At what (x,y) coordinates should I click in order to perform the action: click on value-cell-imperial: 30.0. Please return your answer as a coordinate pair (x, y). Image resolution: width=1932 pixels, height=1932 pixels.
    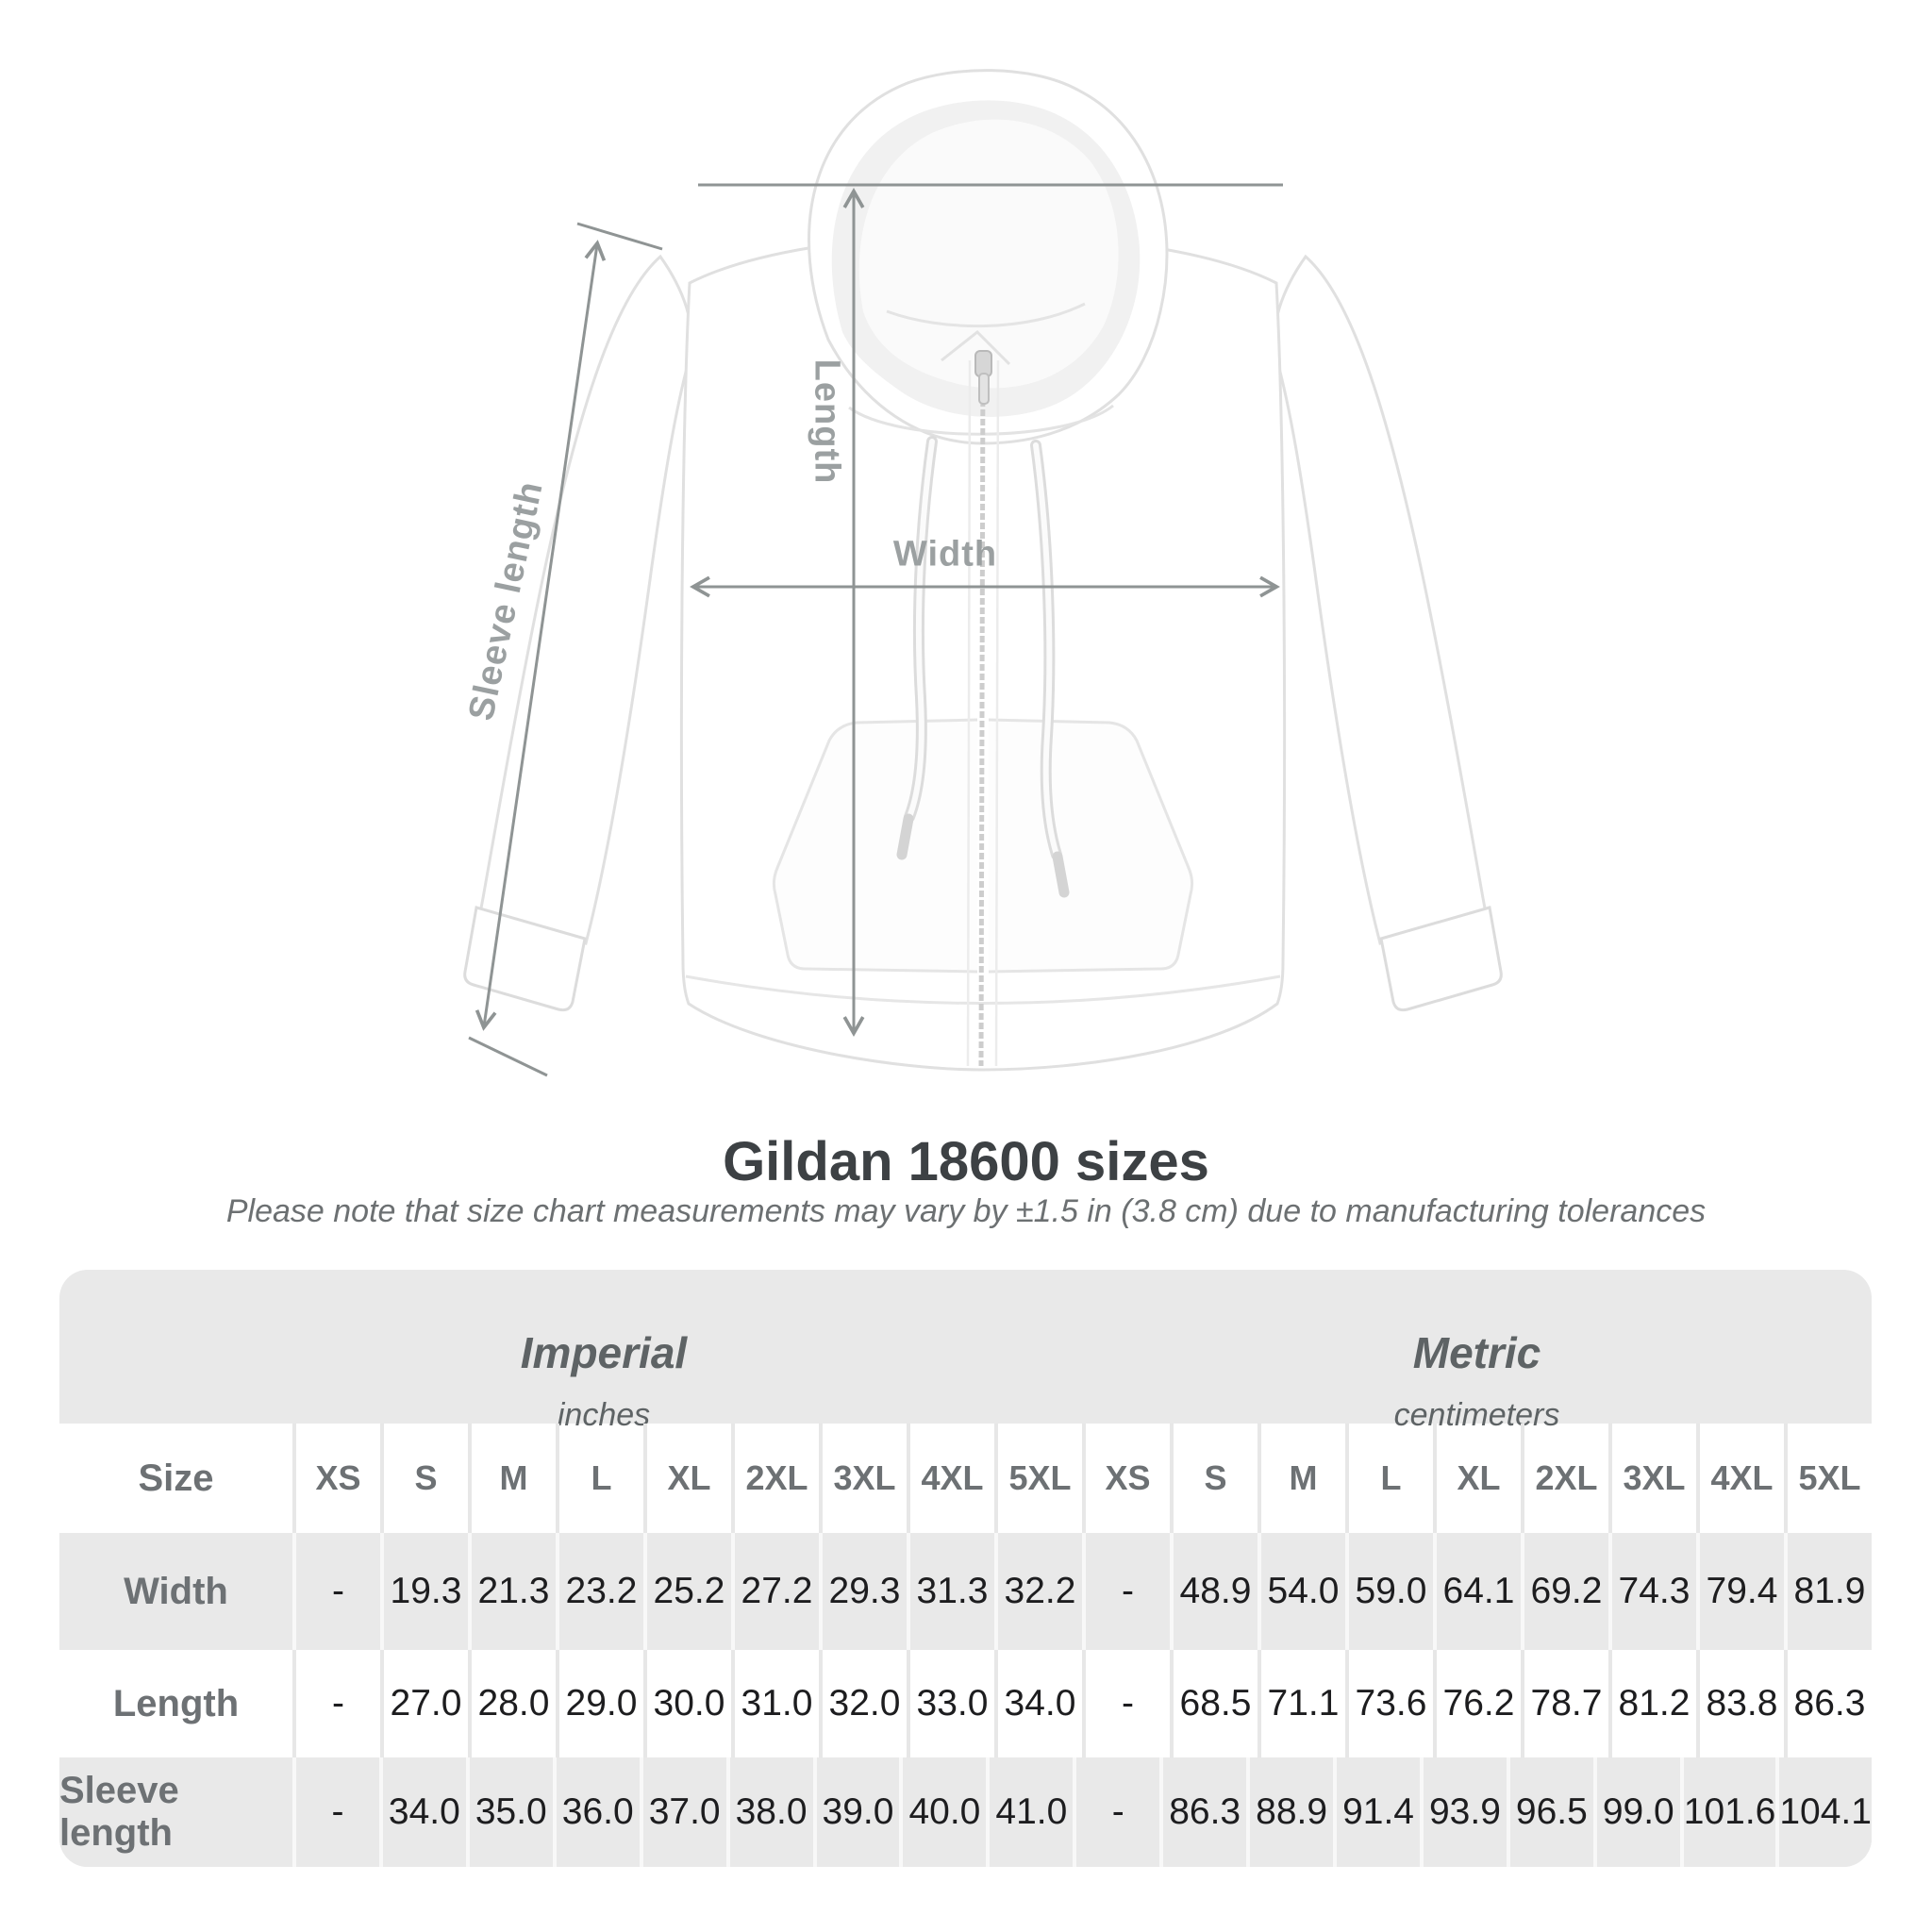
    Looking at the image, I should click on (687, 1704).